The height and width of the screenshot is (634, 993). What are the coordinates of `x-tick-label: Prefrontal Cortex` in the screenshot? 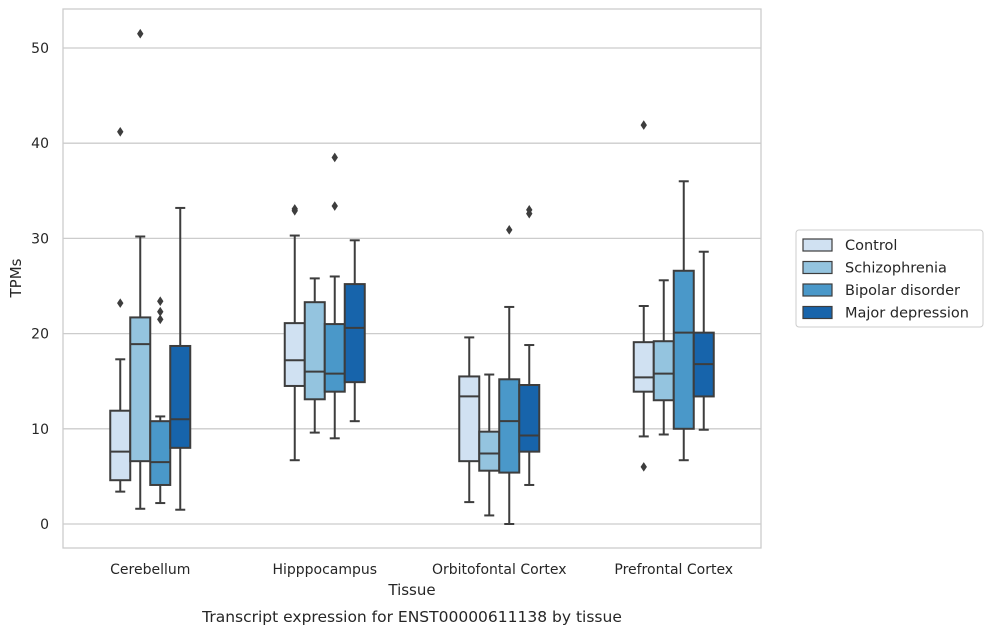 It's located at (673, 570).